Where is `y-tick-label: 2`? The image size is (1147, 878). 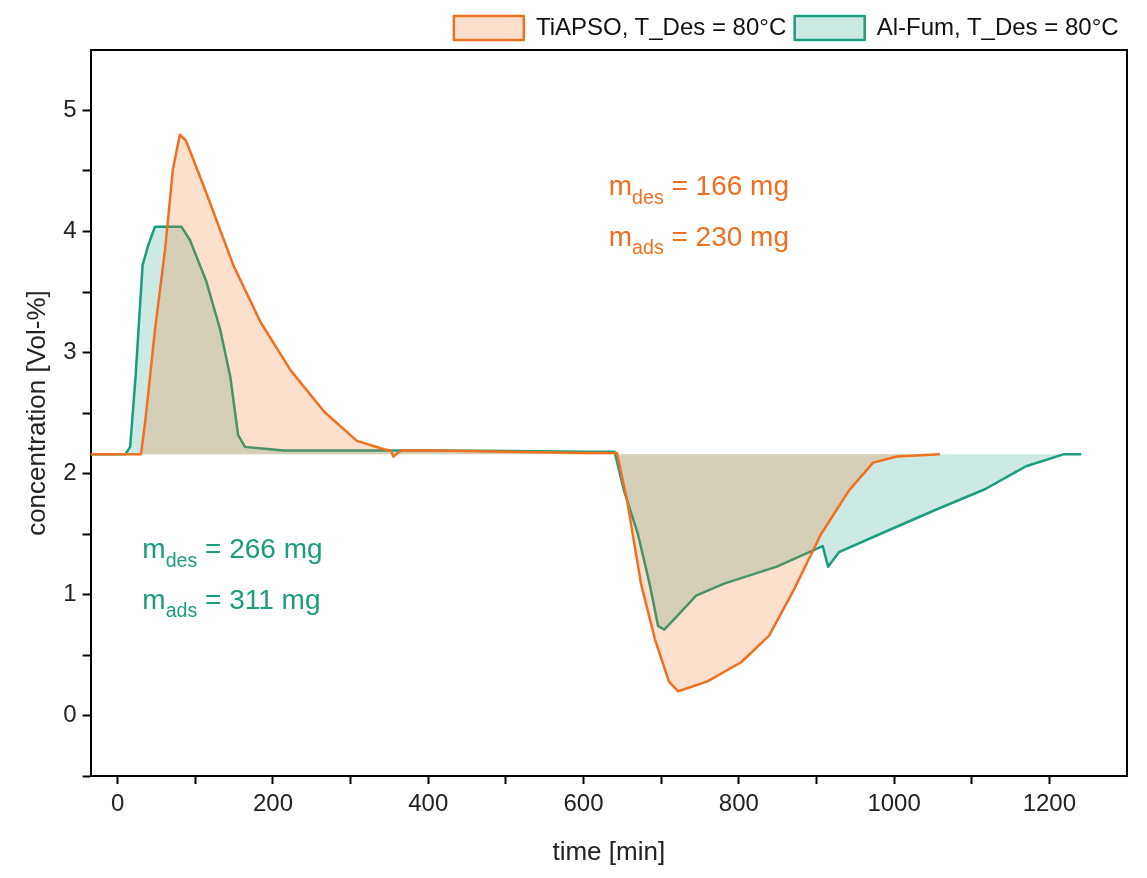 y-tick-label: 2 is located at coordinates (70, 472).